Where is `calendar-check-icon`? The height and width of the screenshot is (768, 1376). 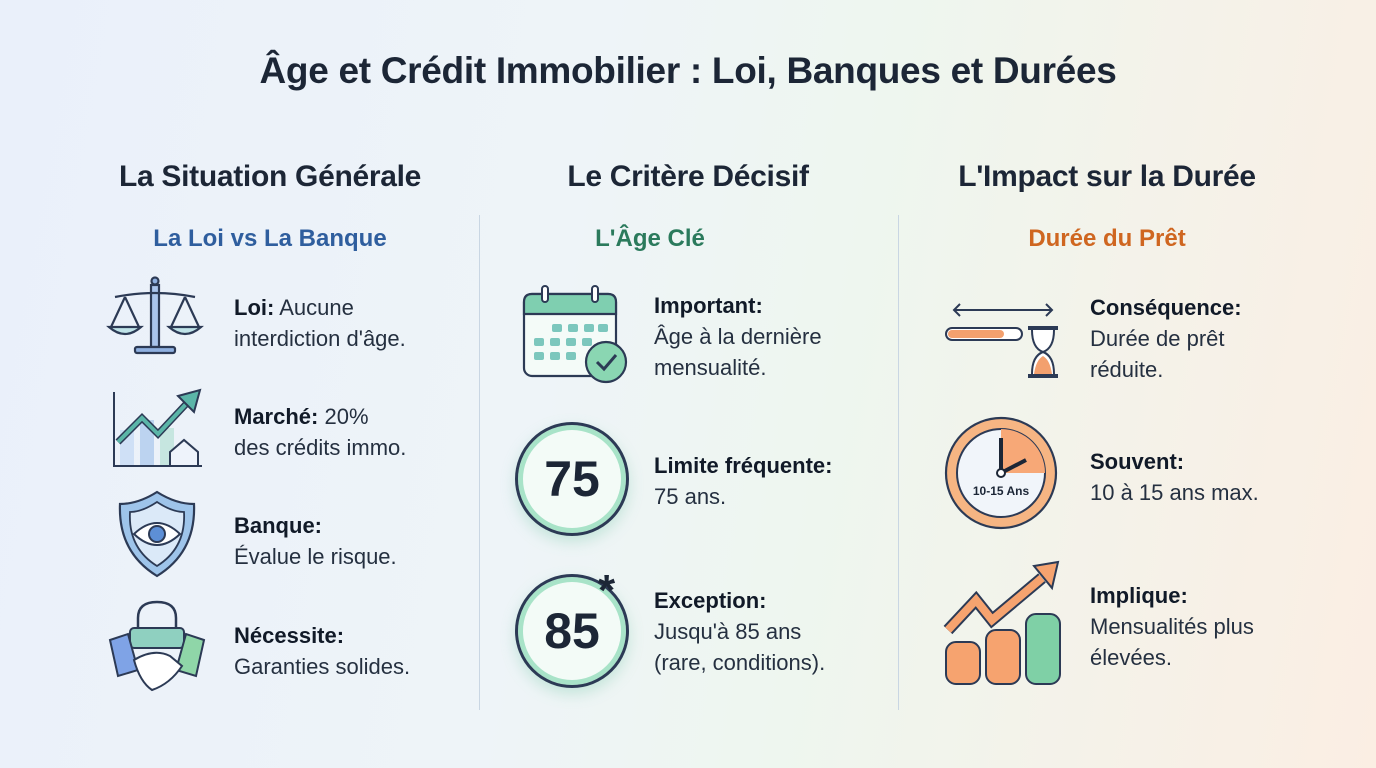
calendar-check-icon is located at coordinates (575, 334).